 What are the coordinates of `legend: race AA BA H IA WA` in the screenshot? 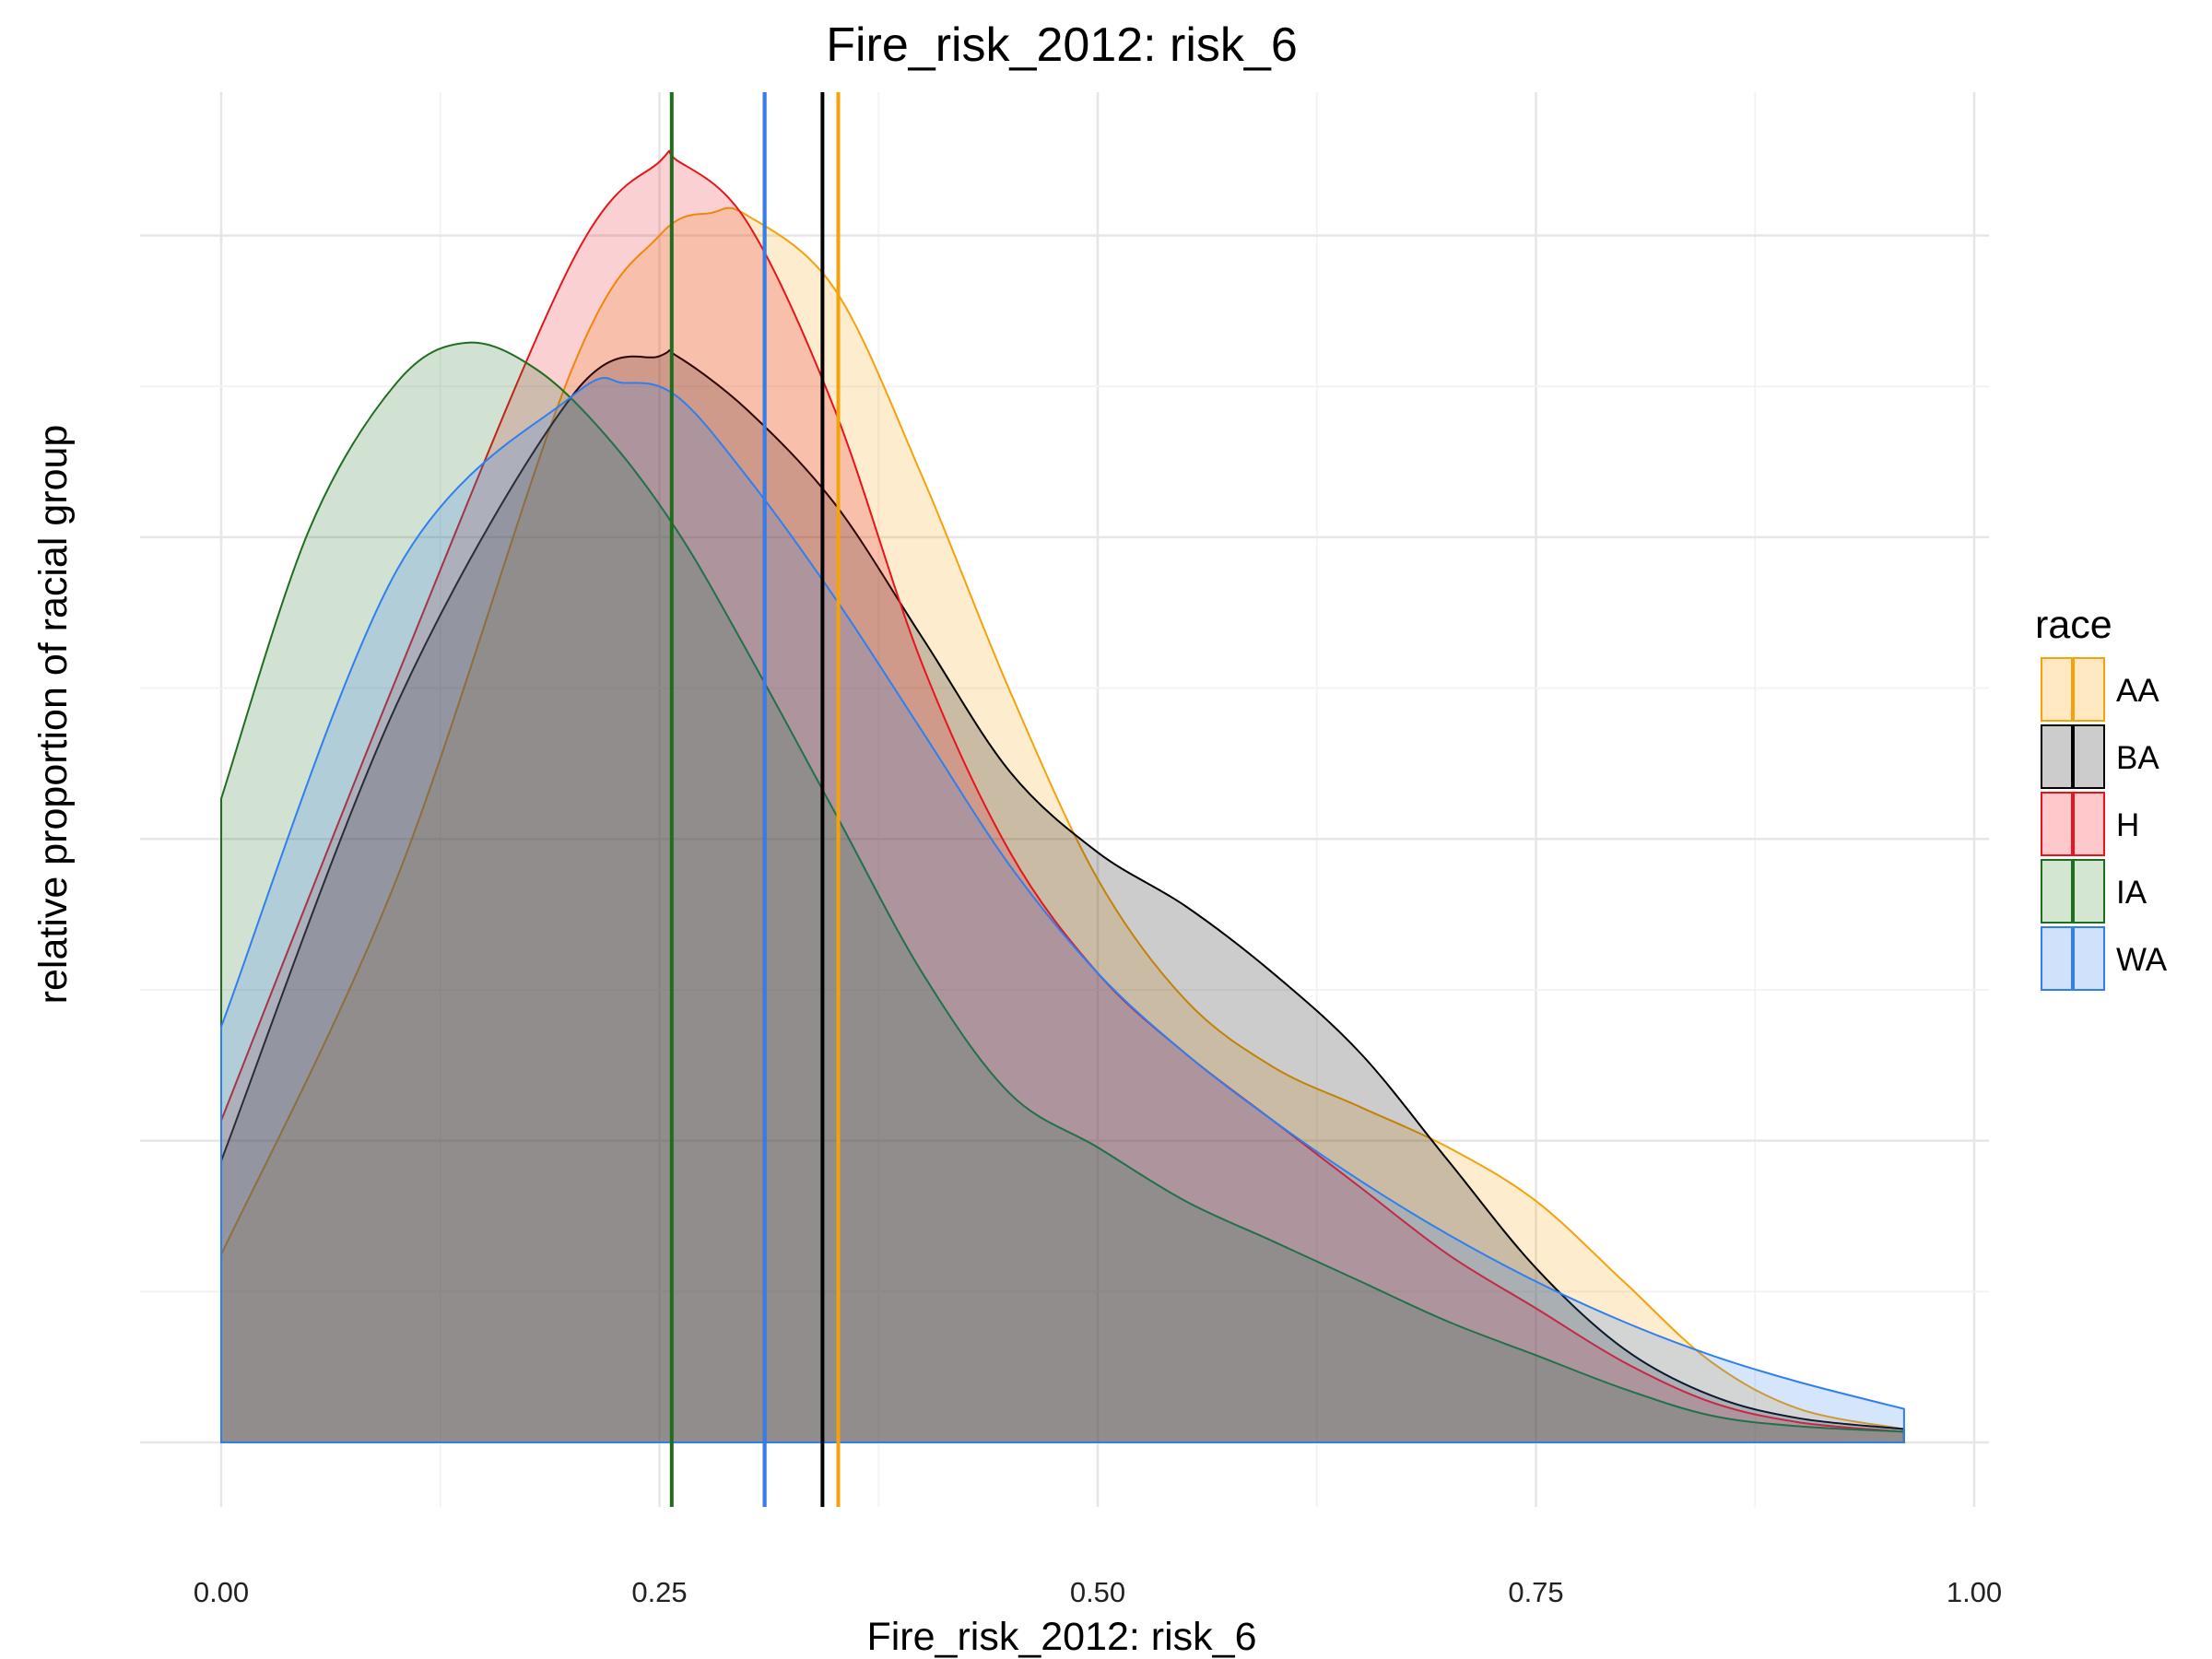 It's located at (2101, 797).